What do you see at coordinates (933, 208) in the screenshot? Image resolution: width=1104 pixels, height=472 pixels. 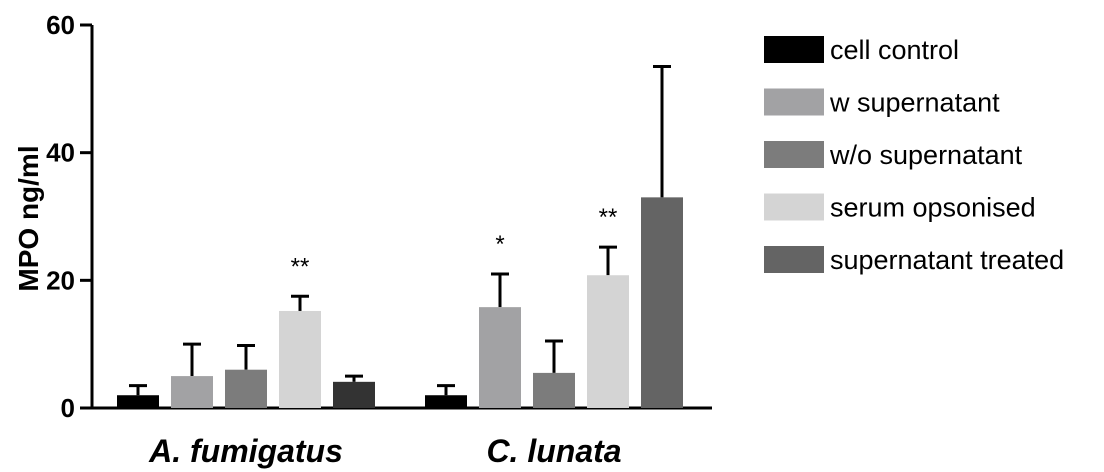 I see `legend-label-3: serum opsonised` at bounding box center [933, 208].